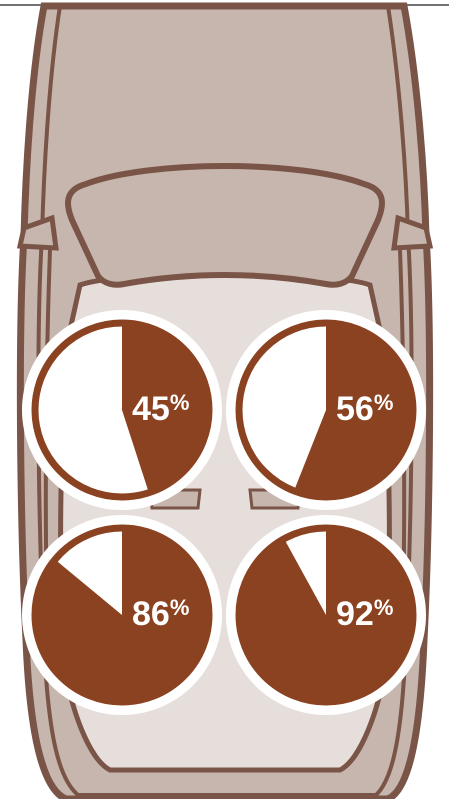  I want to click on pie-label-rear-left: 86%, so click(160, 614).